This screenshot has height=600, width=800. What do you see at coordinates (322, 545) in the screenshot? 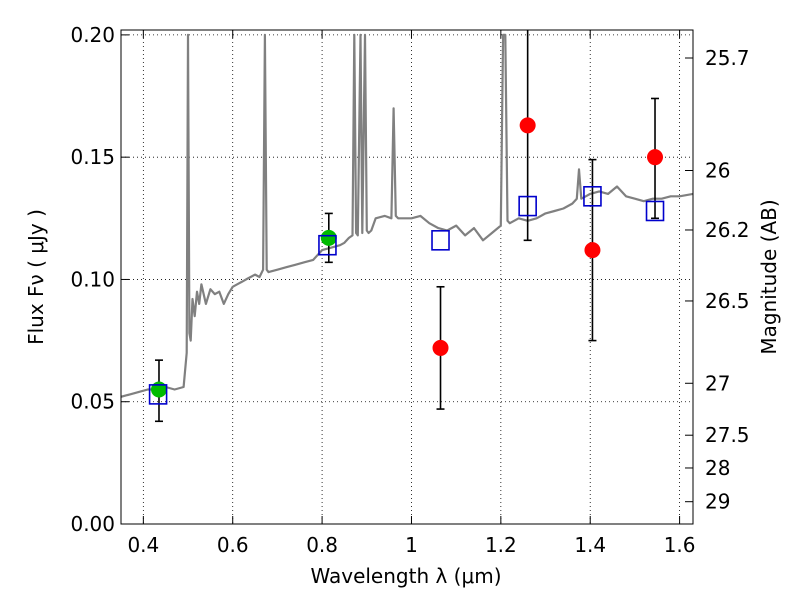
I see `x-tick-label: 0.8` at bounding box center [322, 545].